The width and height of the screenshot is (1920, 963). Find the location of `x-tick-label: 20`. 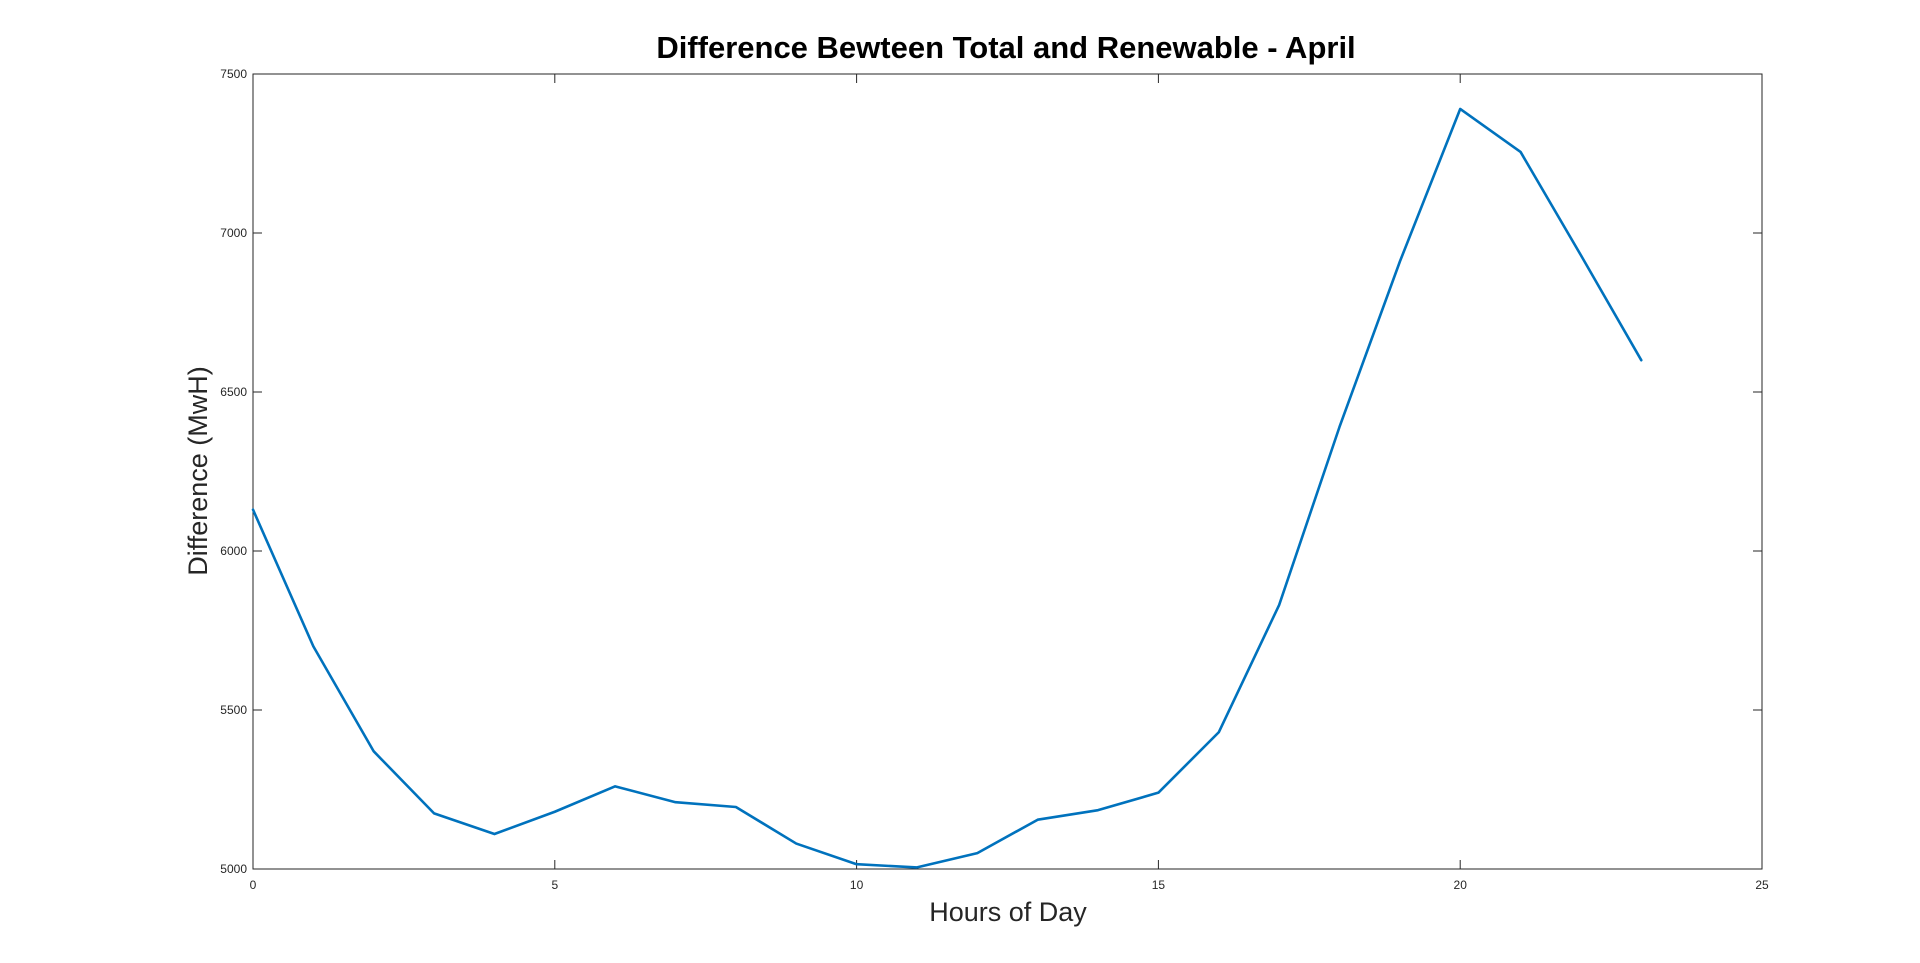

x-tick-label: 20 is located at coordinates (1461, 885).